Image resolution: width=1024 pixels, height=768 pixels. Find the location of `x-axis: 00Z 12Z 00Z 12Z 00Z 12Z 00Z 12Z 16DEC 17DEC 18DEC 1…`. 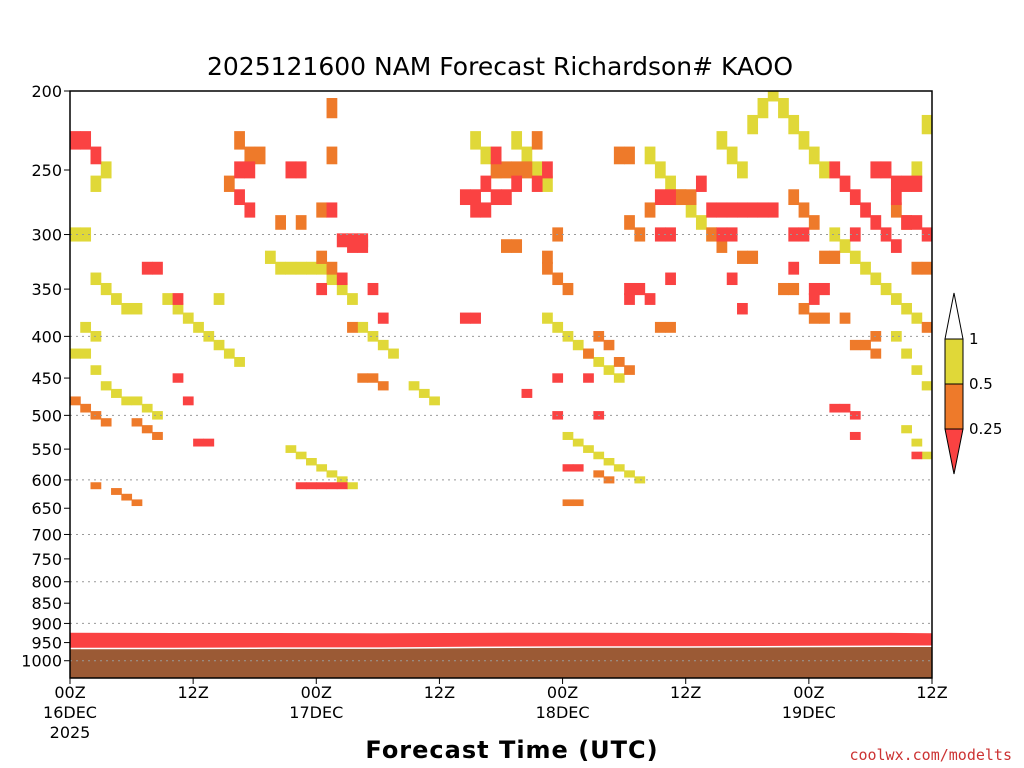

x-axis: 00Z 12Z 00Z 12Z 00Z 12Z 00Z 12Z 16DEC 17DEC 18DEC 1… is located at coordinates (495, 710).